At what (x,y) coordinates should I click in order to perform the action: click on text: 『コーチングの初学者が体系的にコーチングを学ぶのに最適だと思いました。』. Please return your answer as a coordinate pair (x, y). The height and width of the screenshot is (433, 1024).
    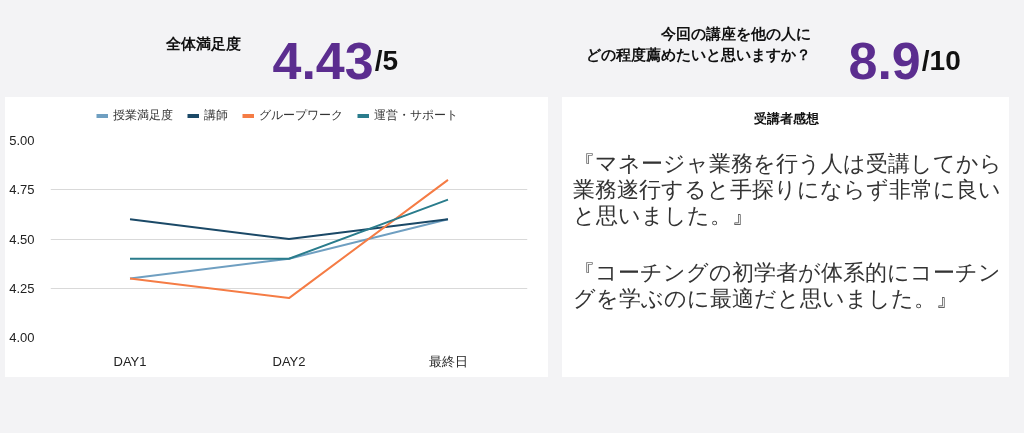
    Looking at the image, I should click on (786, 285).